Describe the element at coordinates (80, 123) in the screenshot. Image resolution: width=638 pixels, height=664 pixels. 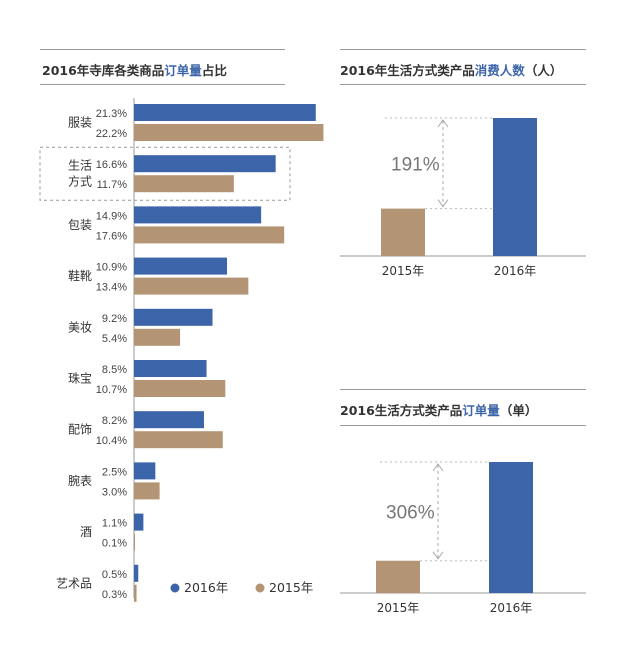
I see `category-label-0: 服装` at that location.